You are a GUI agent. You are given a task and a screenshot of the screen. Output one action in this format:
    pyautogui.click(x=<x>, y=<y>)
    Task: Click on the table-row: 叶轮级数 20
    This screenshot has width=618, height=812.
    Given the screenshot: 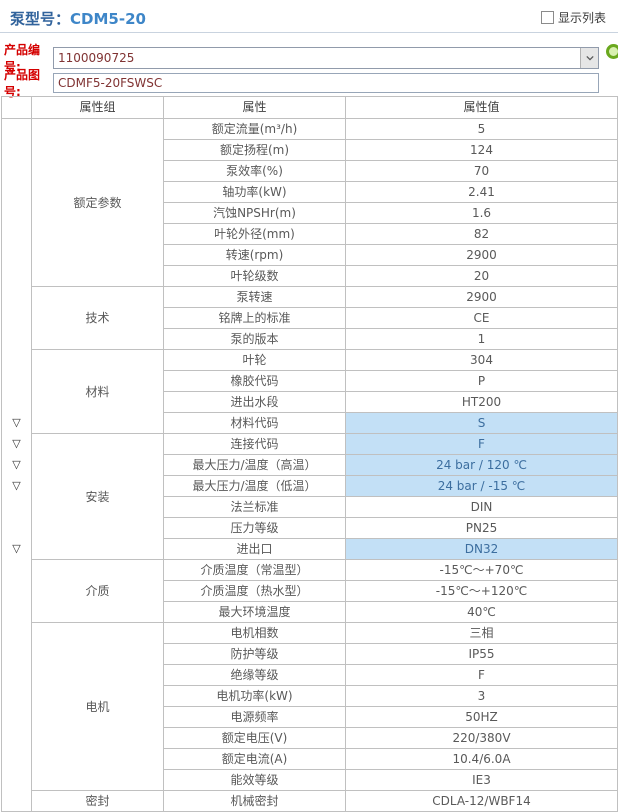 What is the action you would take?
    pyautogui.click(x=310, y=276)
    